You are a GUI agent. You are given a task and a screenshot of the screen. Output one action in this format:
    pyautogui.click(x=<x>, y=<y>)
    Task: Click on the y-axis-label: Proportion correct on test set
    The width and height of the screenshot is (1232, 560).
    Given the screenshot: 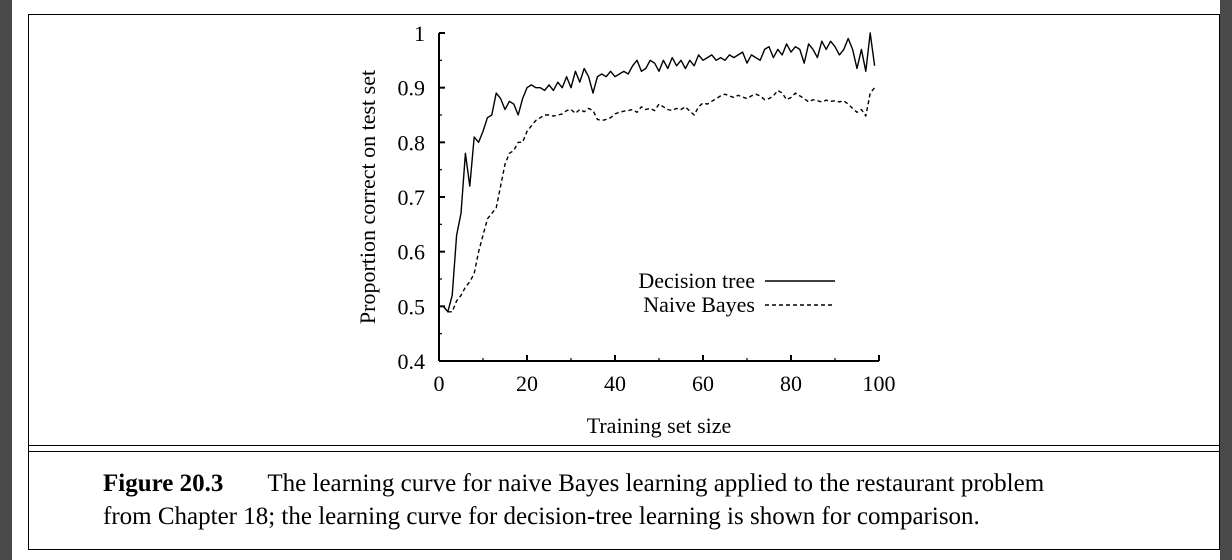 What is the action you would take?
    pyautogui.click(x=367, y=197)
    